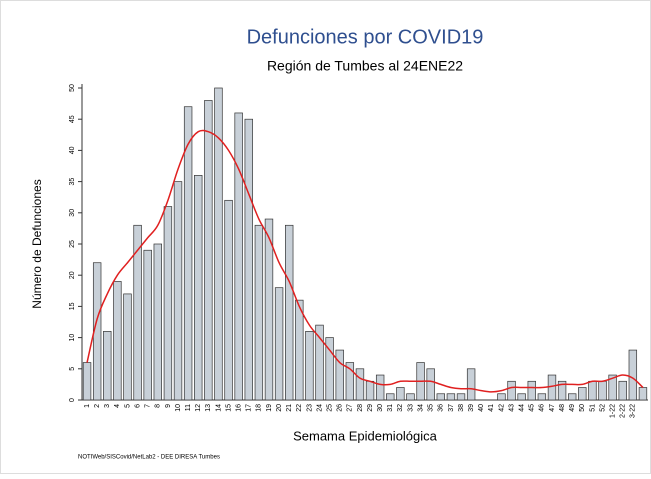  What do you see at coordinates (72, 213) in the screenshot?
I see `y-tick-label: 30` at bounding box center [72, 213].